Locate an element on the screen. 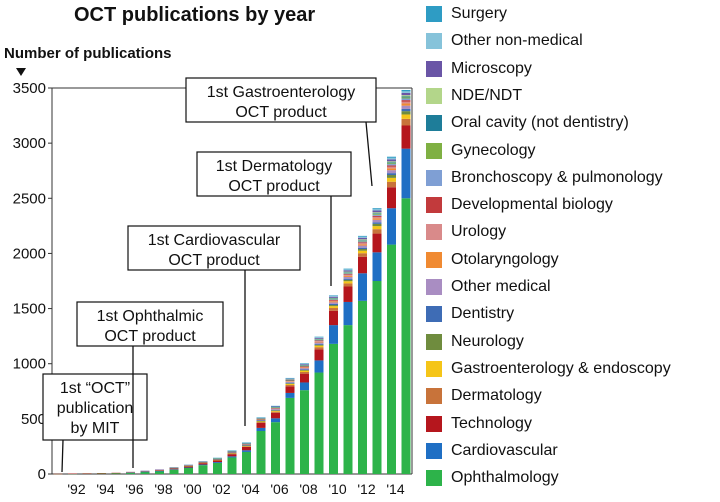  legend-label: Cardiovascular is located at coordinates (504, 450).